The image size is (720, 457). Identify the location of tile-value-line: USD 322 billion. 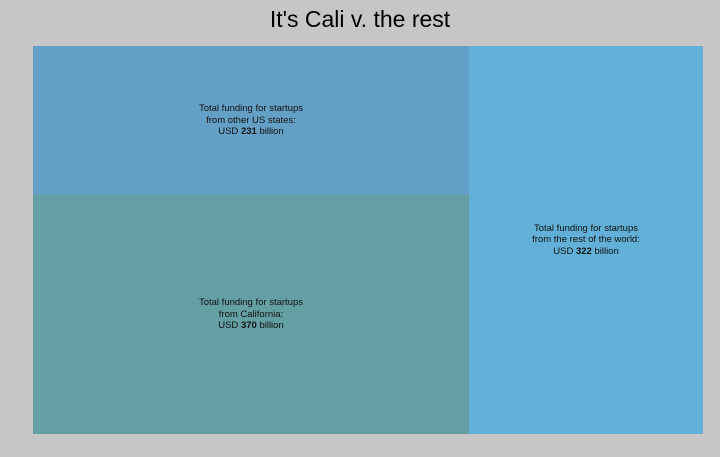
(586, 252).